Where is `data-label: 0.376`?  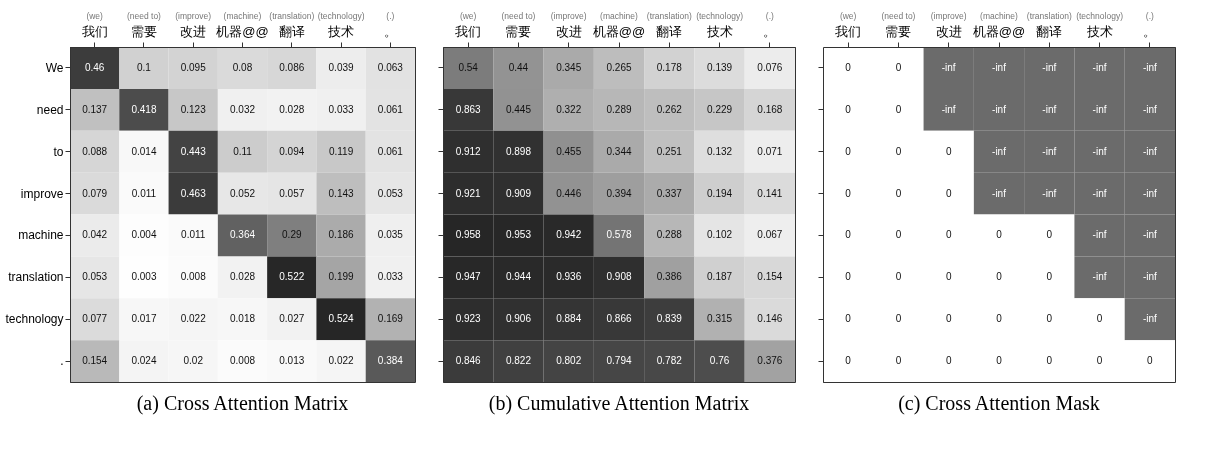 data-label: 0.376 is located at coordinates (770, 361).